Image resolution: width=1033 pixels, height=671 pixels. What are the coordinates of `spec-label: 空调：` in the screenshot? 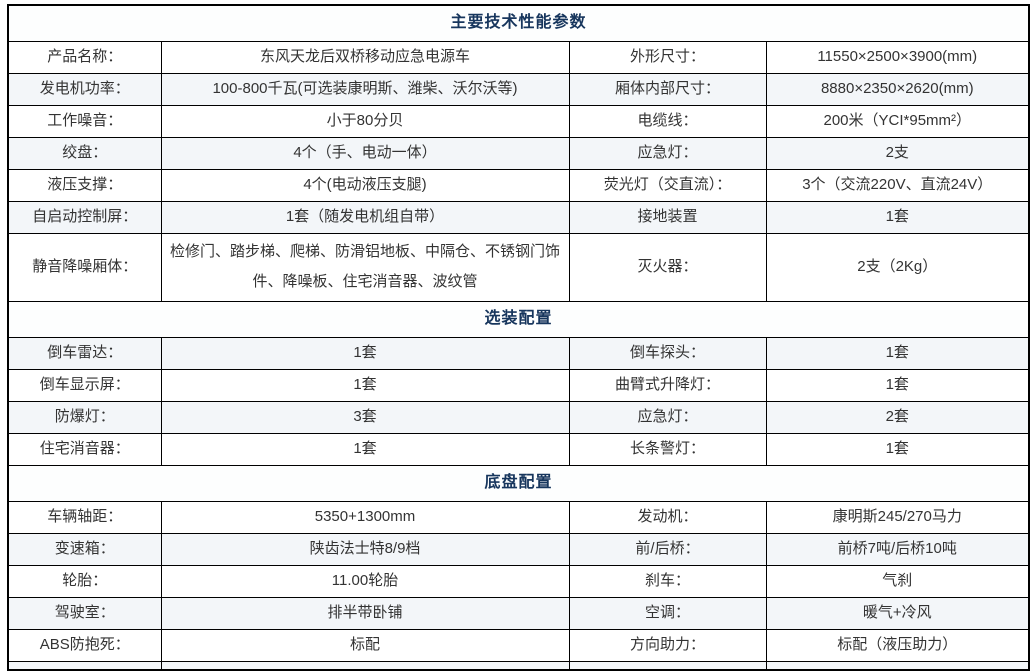 It's located at (667, 613).